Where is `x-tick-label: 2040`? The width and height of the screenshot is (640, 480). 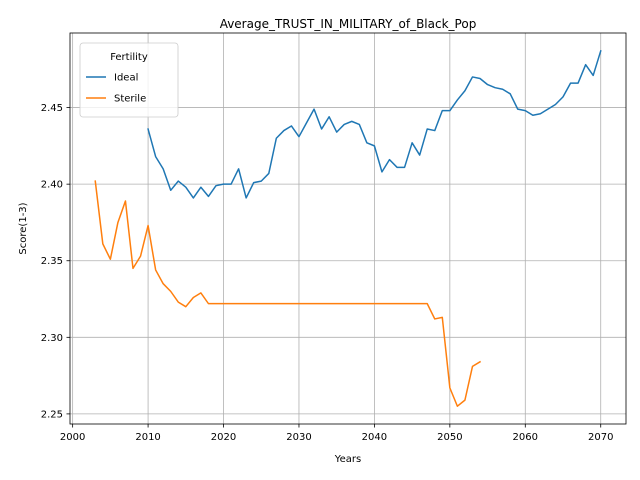 x-tick-label: 2040 is located at coordinates (374, 437).